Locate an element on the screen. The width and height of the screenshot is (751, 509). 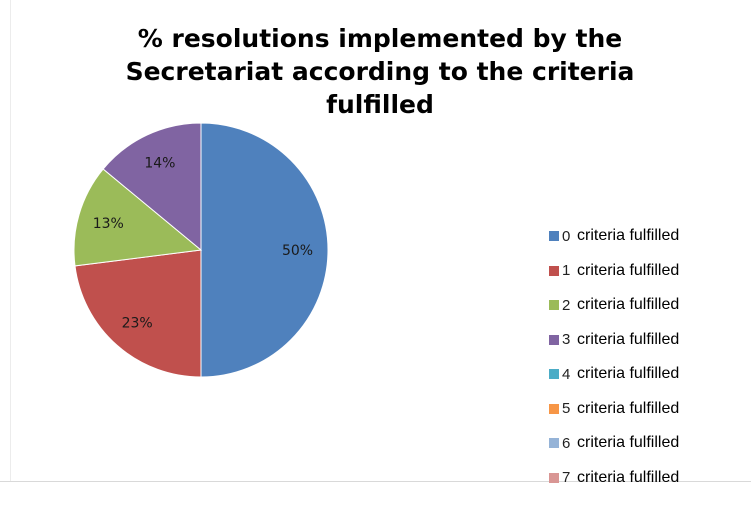
legend-item-4: 4 criteria fulfilled is located at coordinates (649, 374).